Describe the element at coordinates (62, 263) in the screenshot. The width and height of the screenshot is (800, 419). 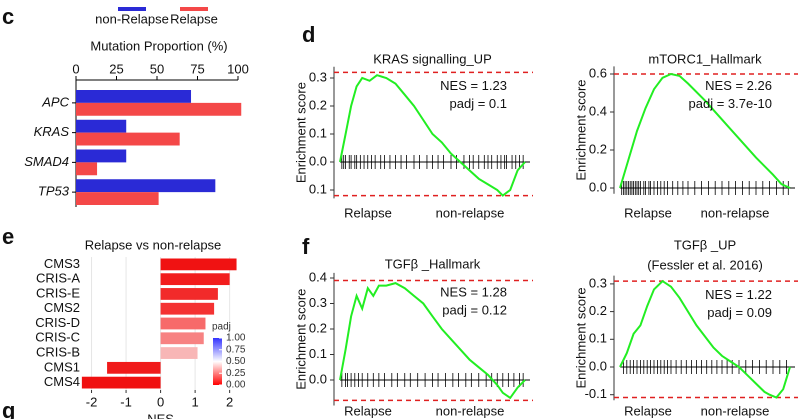
I see `y-tick-label: CMS3` at that location.